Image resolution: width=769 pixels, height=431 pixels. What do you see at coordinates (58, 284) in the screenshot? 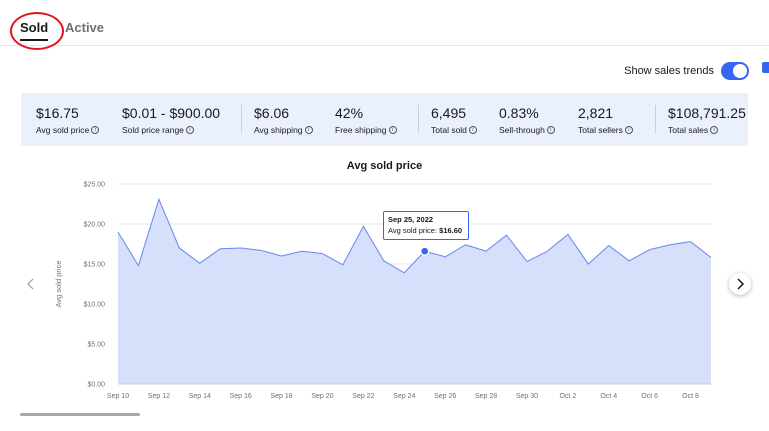
I see `y-axis-label: Avg sold price` at bounding box center [58, 284].